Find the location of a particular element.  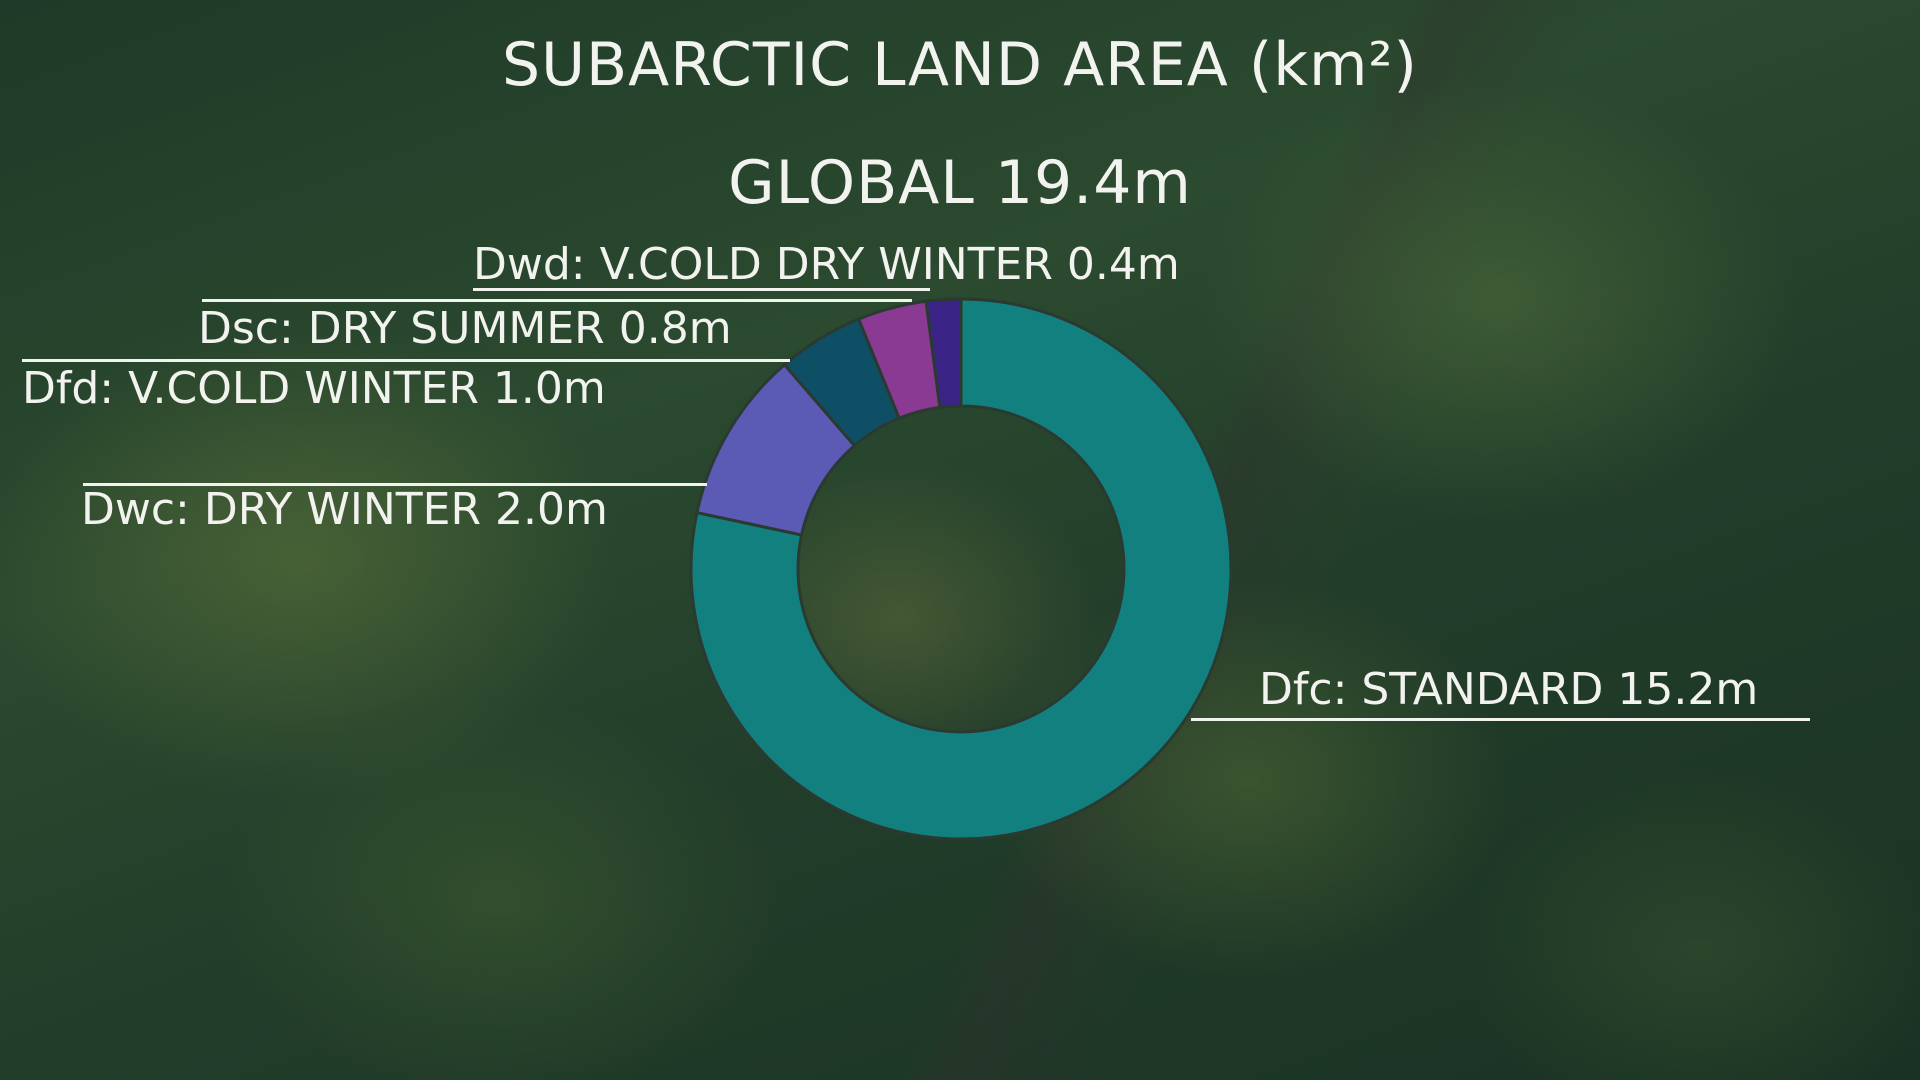

leader-line-dwc is located at coordinates (395, 484).